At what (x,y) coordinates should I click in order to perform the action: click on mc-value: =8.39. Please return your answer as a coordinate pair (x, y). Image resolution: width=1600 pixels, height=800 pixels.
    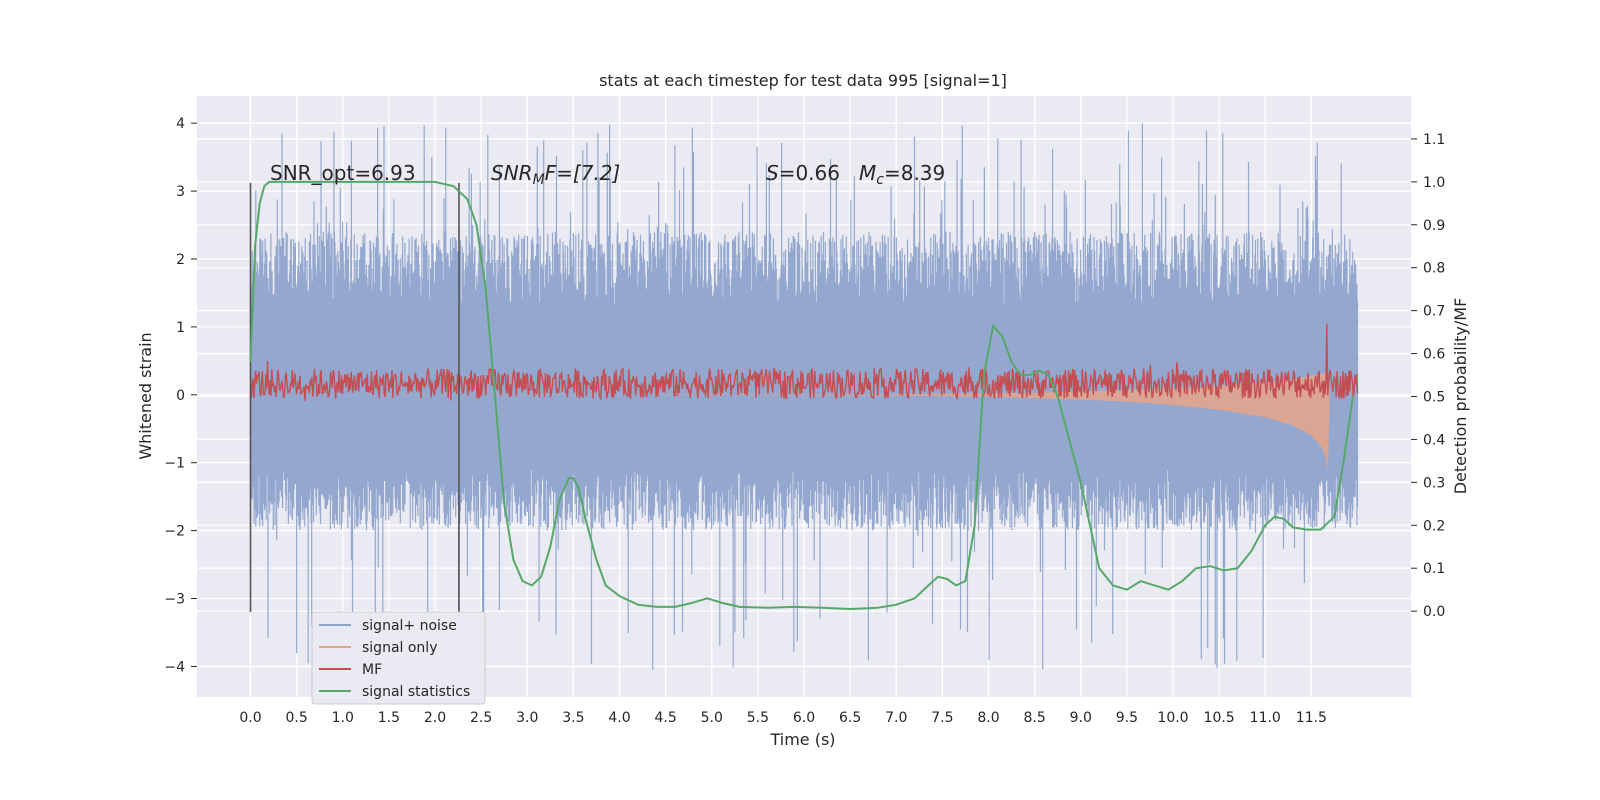
    Looking at the image, I should click on (914, 173).